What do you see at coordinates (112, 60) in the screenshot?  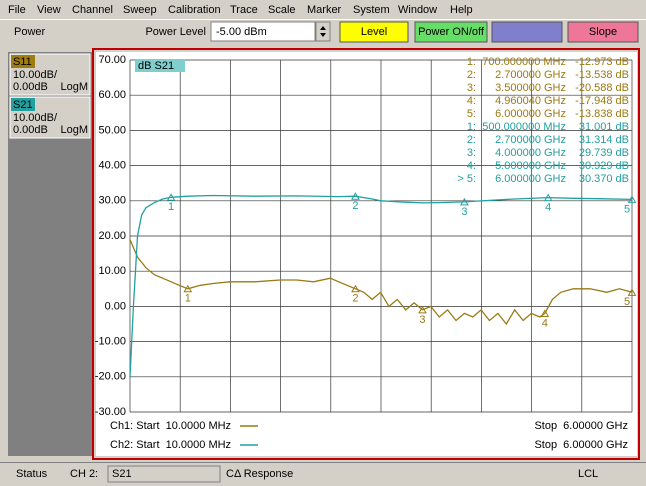 I see `y-tick-label: 70.00` at bounding box center [112, 60].